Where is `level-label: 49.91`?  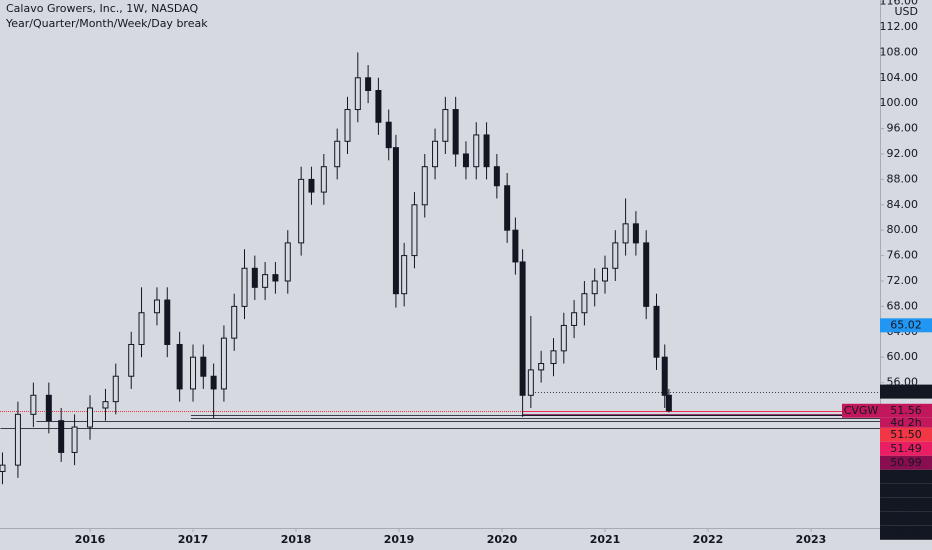
level-label: 49.91 is located at coordinates (906, 518).